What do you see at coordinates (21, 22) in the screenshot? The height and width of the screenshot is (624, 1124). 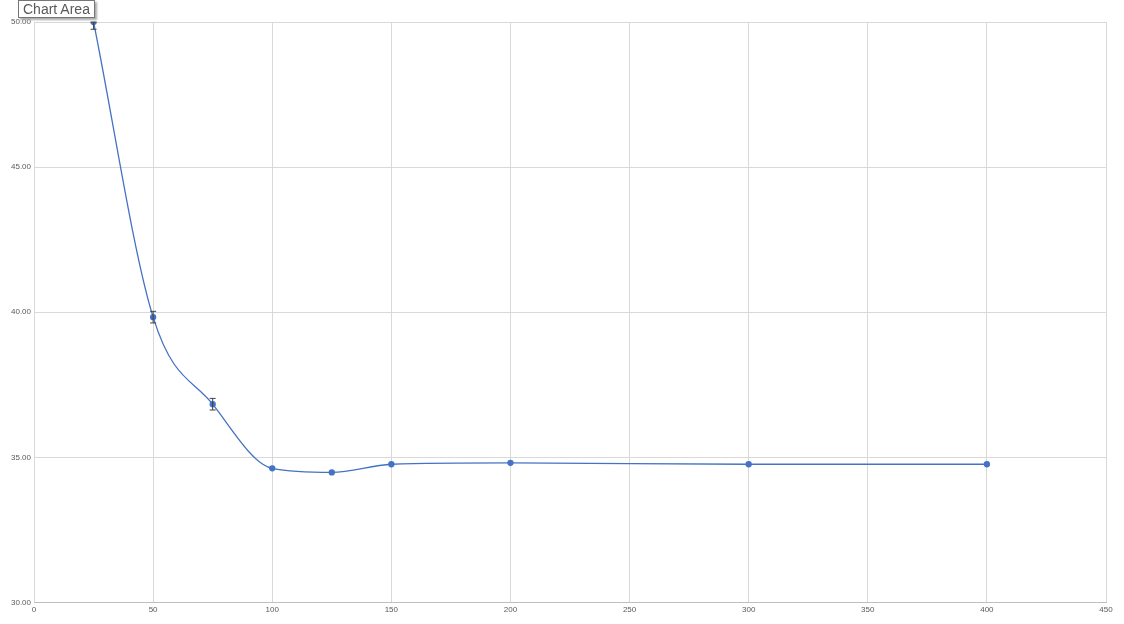 I see `y-tick-label: 50.00` at bounding box center [21, 22].